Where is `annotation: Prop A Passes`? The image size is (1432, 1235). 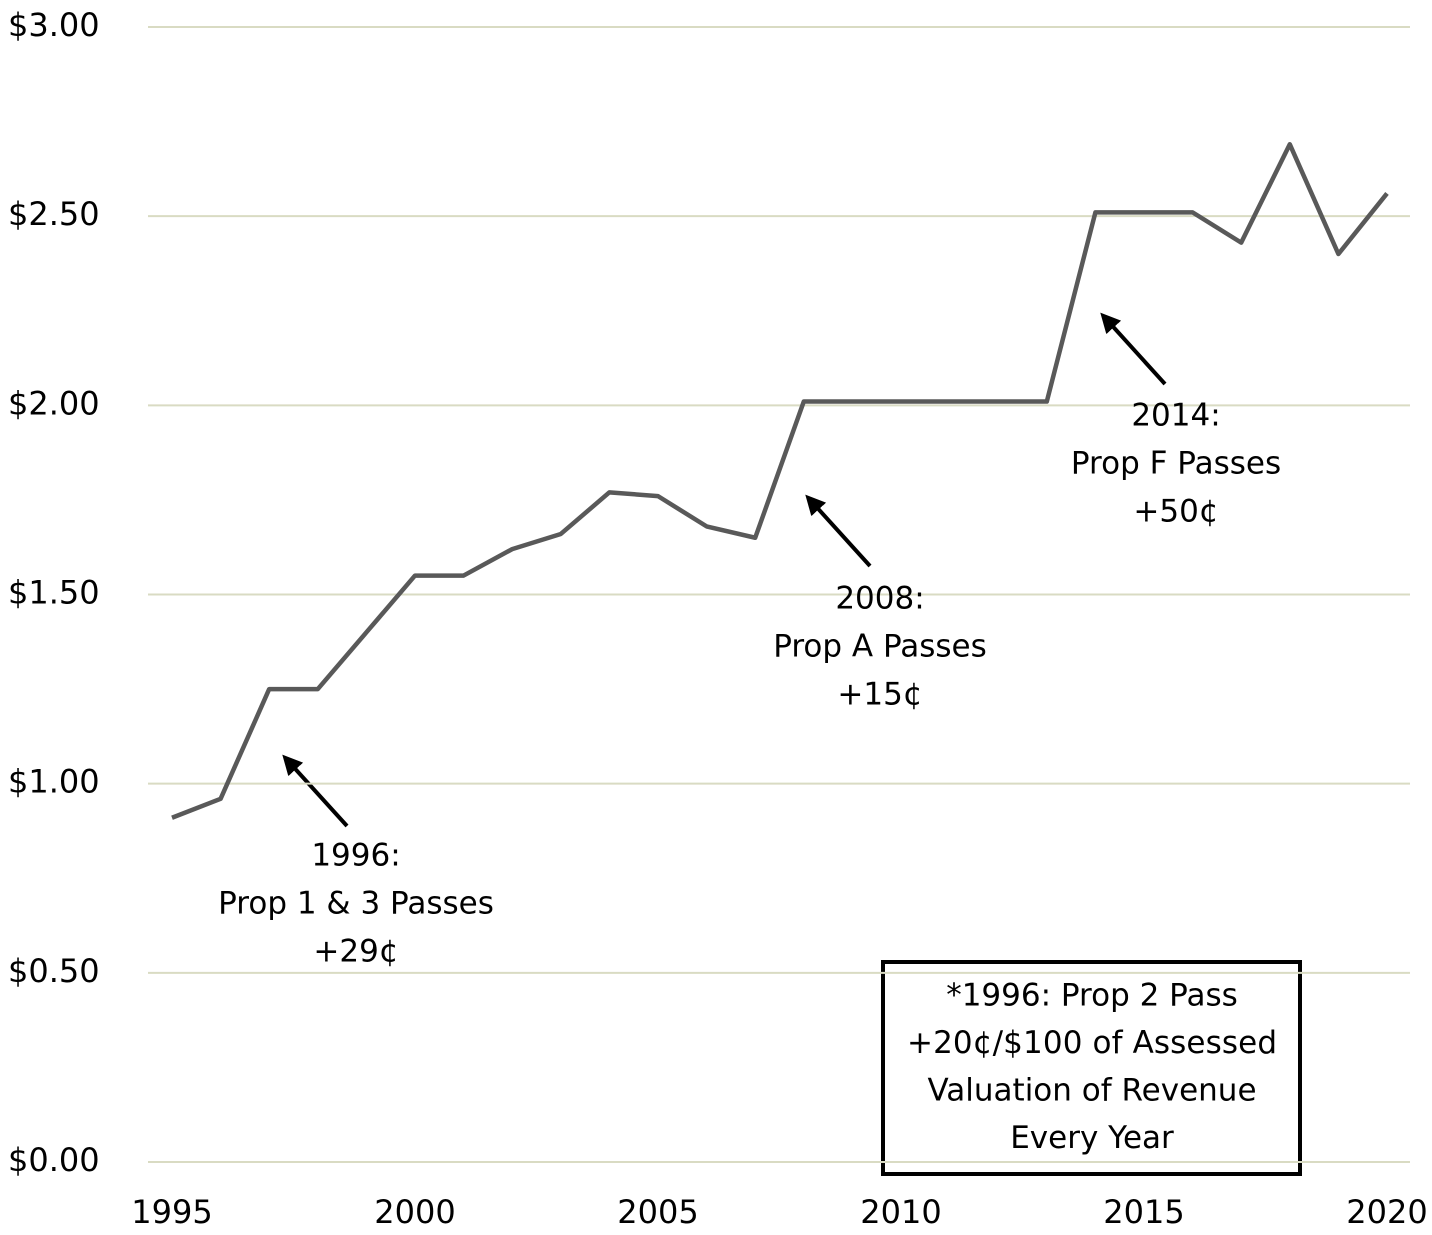 annotation: Prop A Passes is located at coordinates (880, 647).